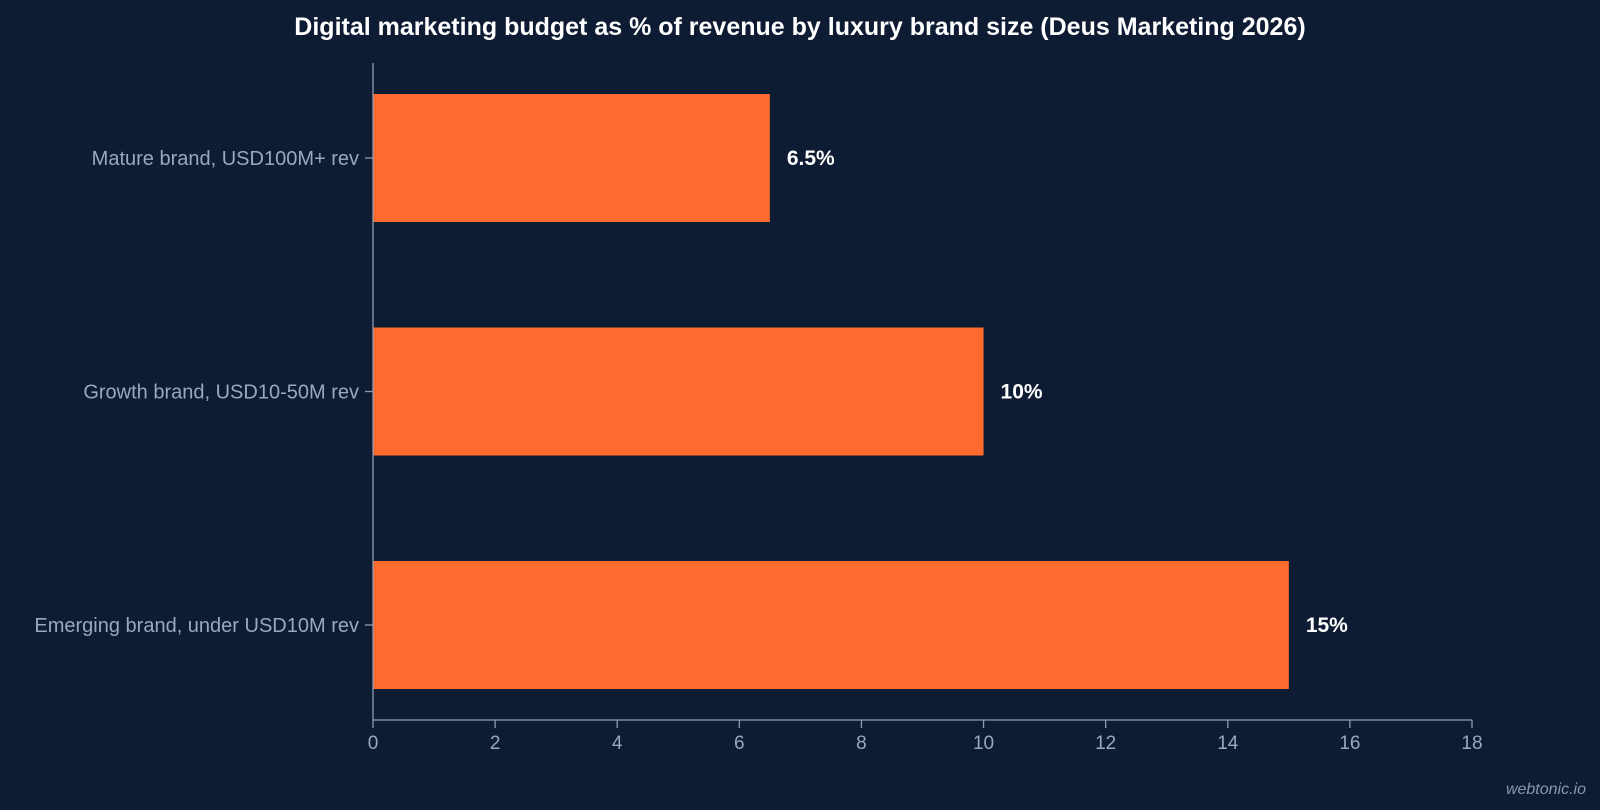 The width and height of the screenshot is (1600, 810). What do you see at coordinates (196, 626) in the screenshot?
I see `category-label: Emerging brand, under USD10M rev` at bounding box center [196, 626].